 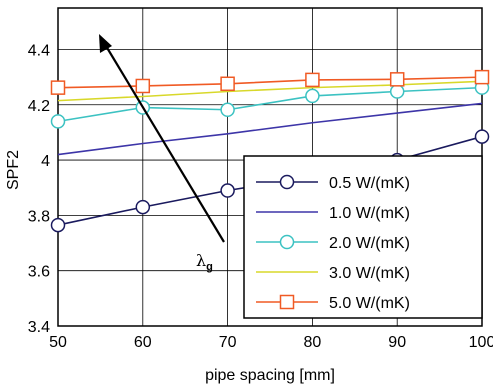 I want to click on legend-item: 0.5 W/(mK), so click(x=333, y=183).